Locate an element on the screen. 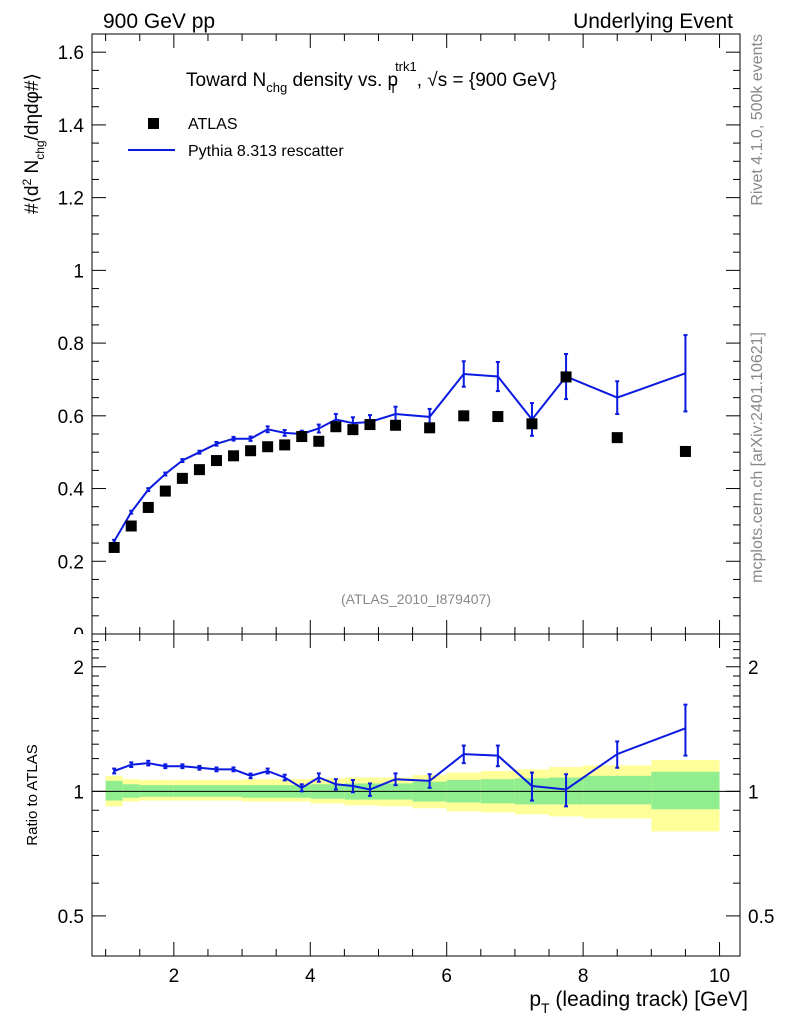 This screenshot has width=786, height=1029. main-ytick-label: 1 is located at coordinates (78, 271).